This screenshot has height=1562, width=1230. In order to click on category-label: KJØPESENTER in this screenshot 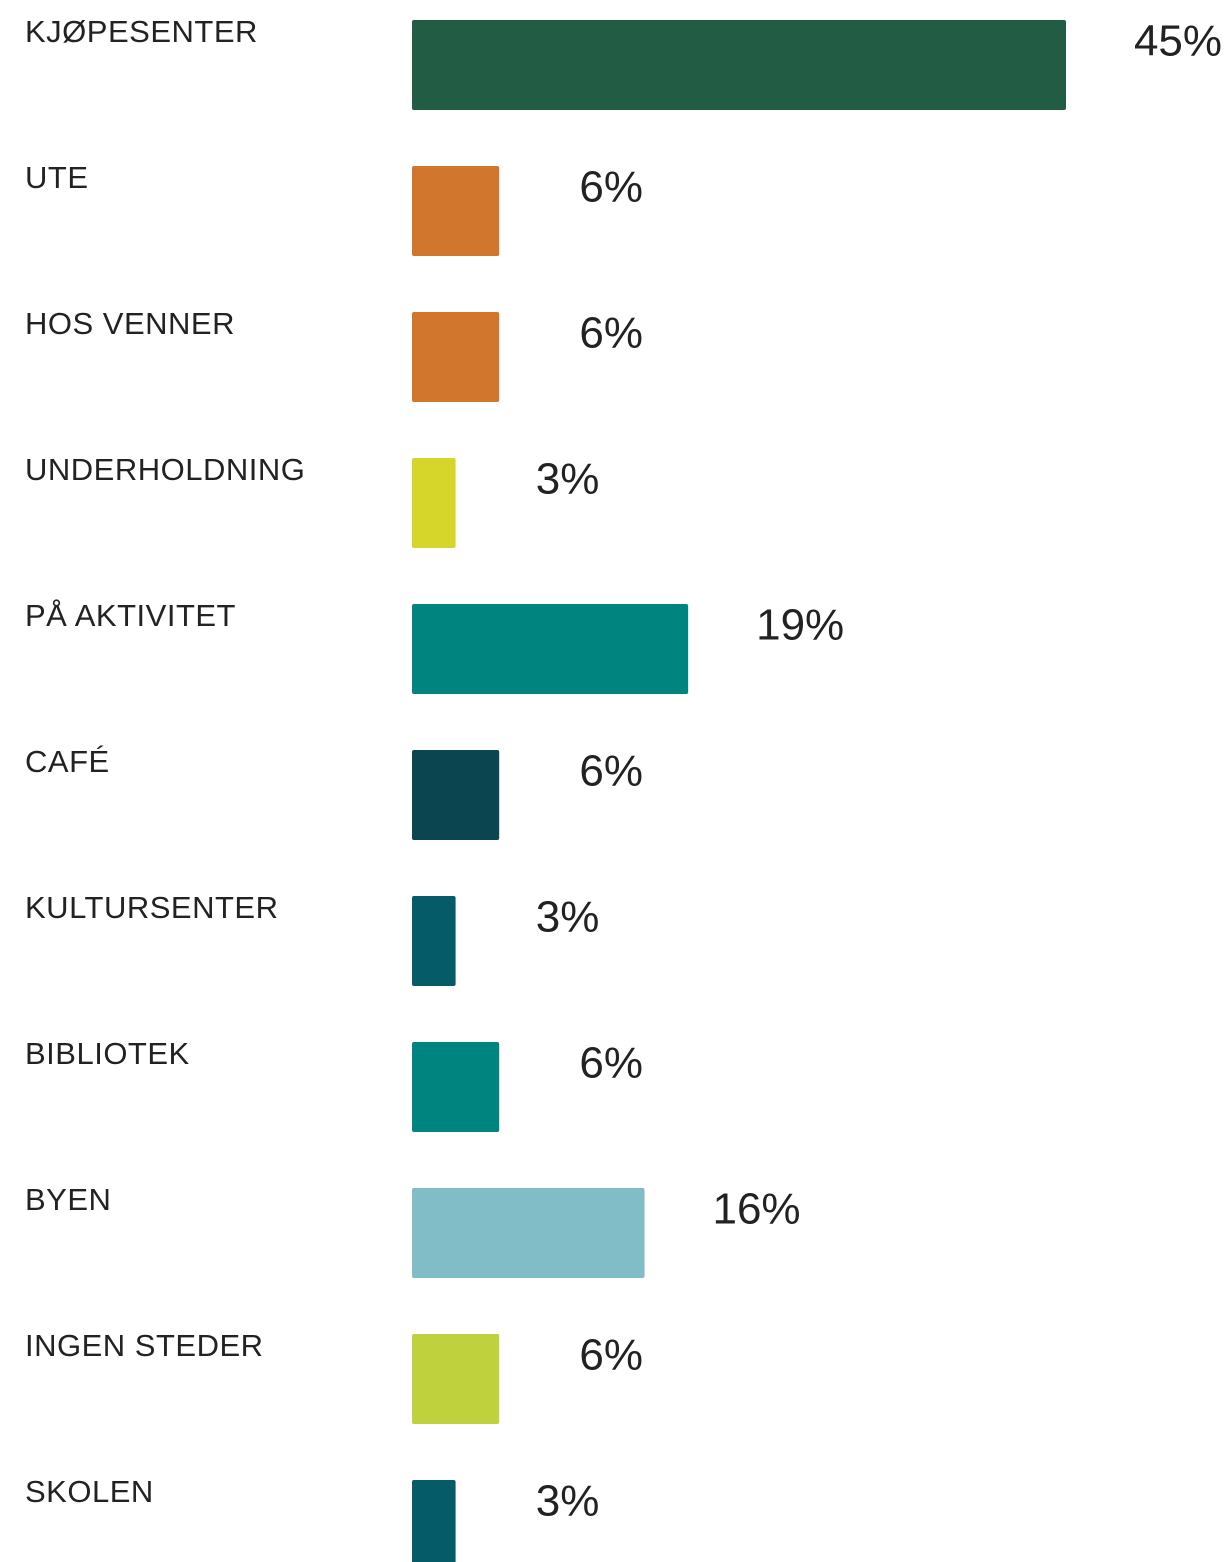, I will do `click(141, 31)`.